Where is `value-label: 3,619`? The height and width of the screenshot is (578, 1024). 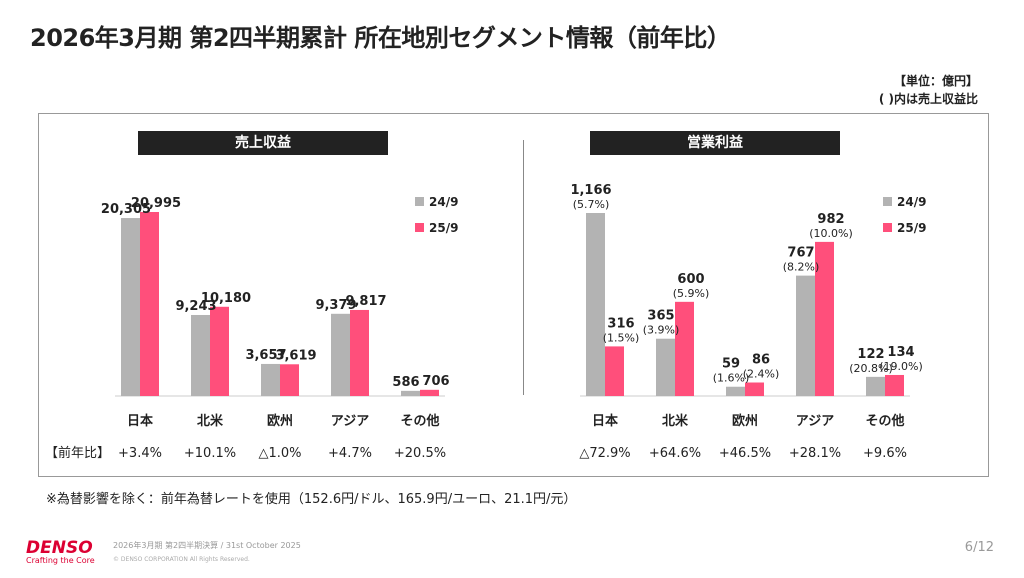
value-label: 3,619 is located at coordinates (295, 355).